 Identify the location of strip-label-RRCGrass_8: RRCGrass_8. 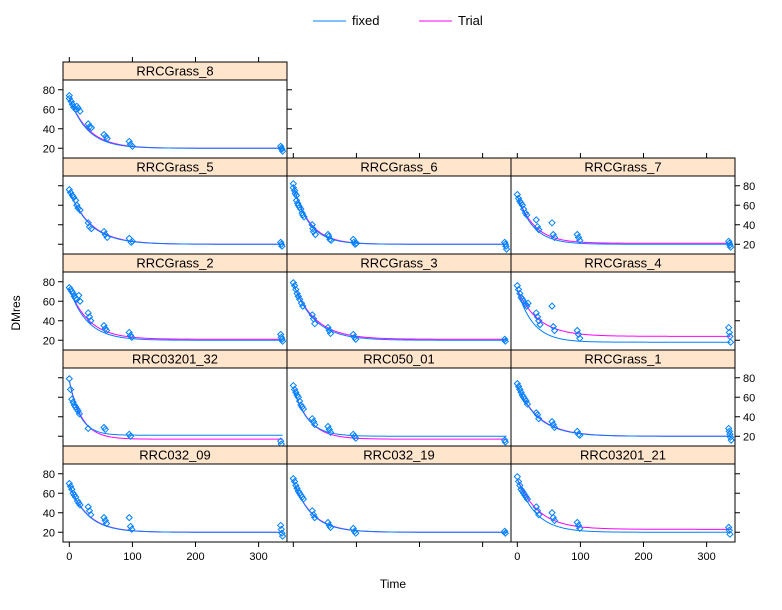
(174, 71).